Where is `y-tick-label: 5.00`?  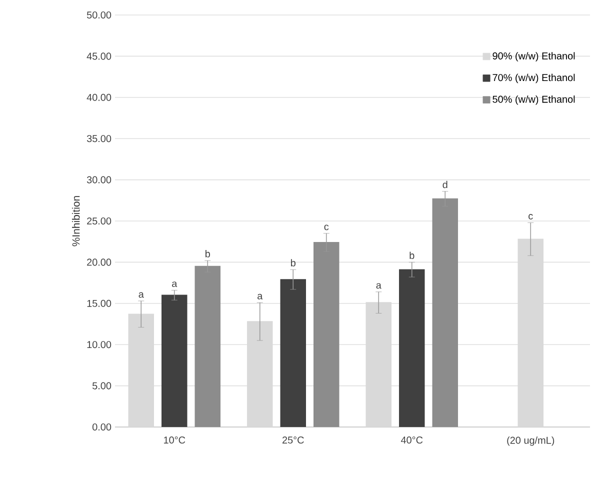 y-tick-label: 5.00 is located at coordinates (102, 386).